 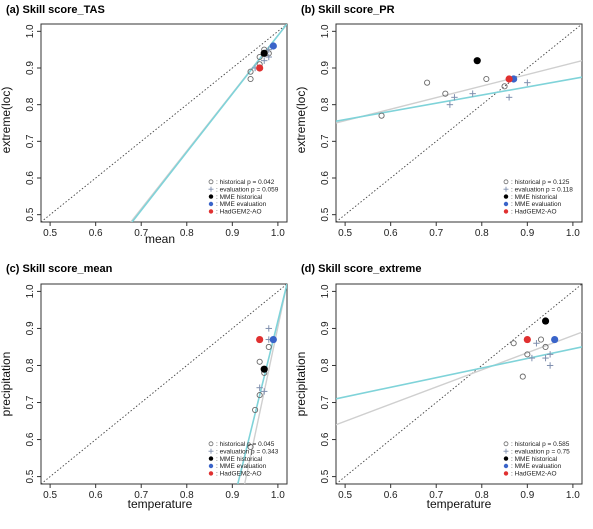 What do you see at coordinates (273, 339) in the screenshot?
I see `mme-evaluation-point` at bounding box center [273, 339].